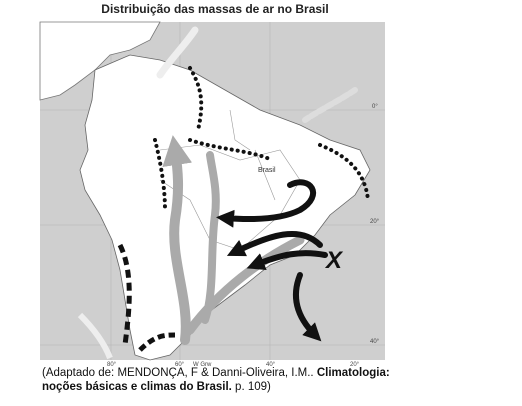 This screenshot has width=522, height=406. What do you see at coordinates (272, 260) in the screenshot?
I see `atlantic-air-mass` at bounding box center [272, 260].